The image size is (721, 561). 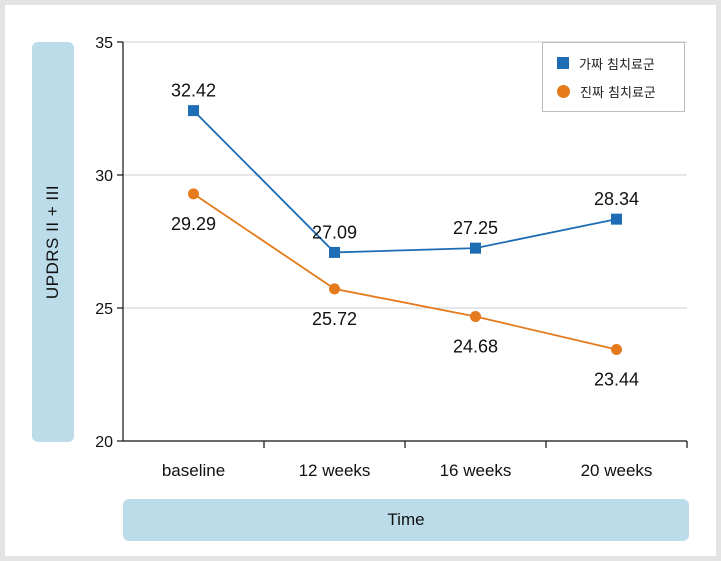 I want to click on legend-item-sham: 가짜 침치료군, so click(x=606, y=63).